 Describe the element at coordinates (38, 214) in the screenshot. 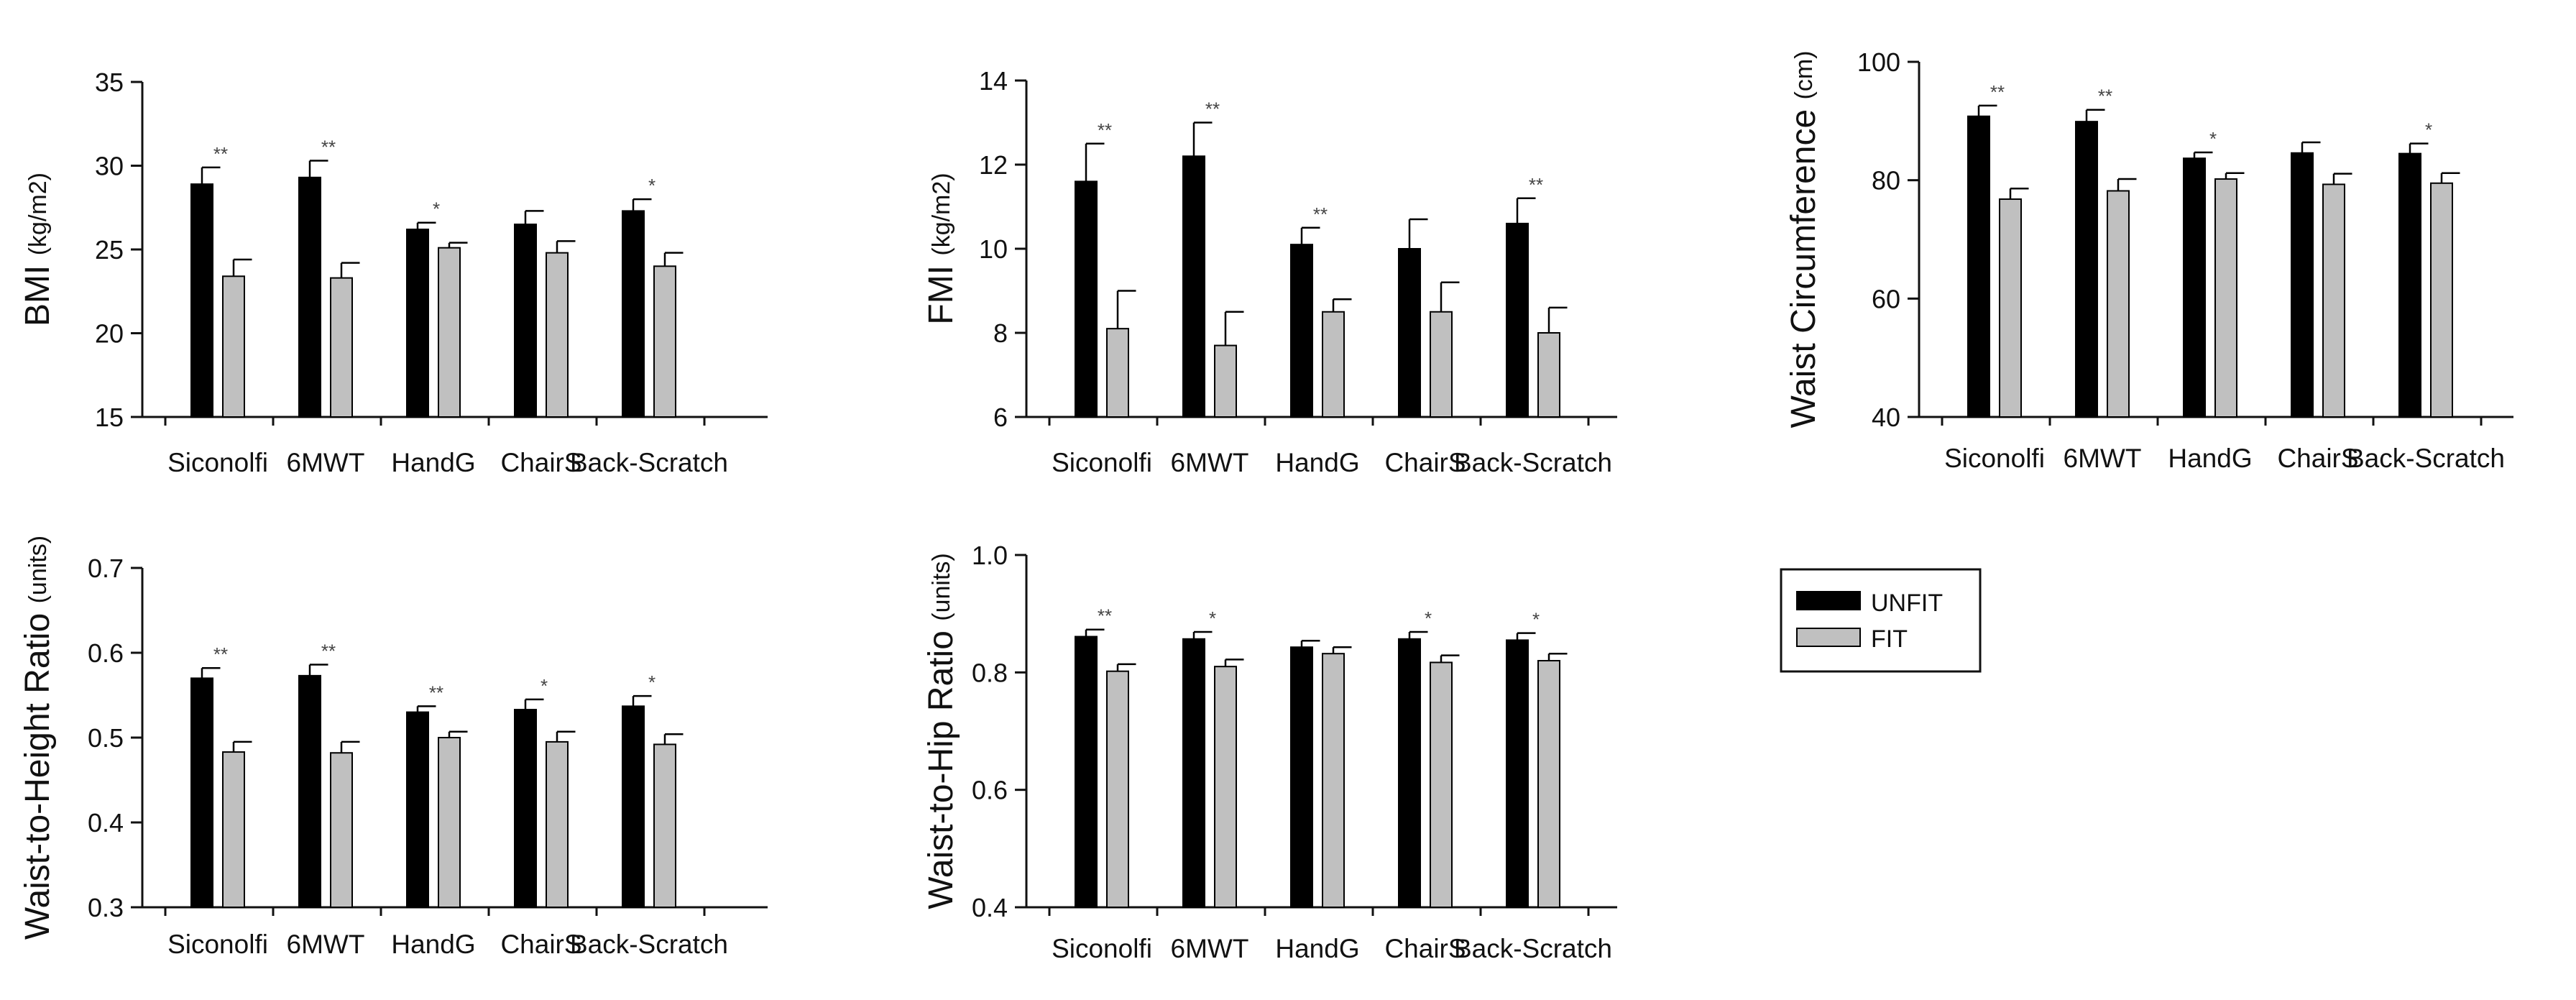

I see `panel1-y-axis-title-unit: (kg/m2)` at that location.